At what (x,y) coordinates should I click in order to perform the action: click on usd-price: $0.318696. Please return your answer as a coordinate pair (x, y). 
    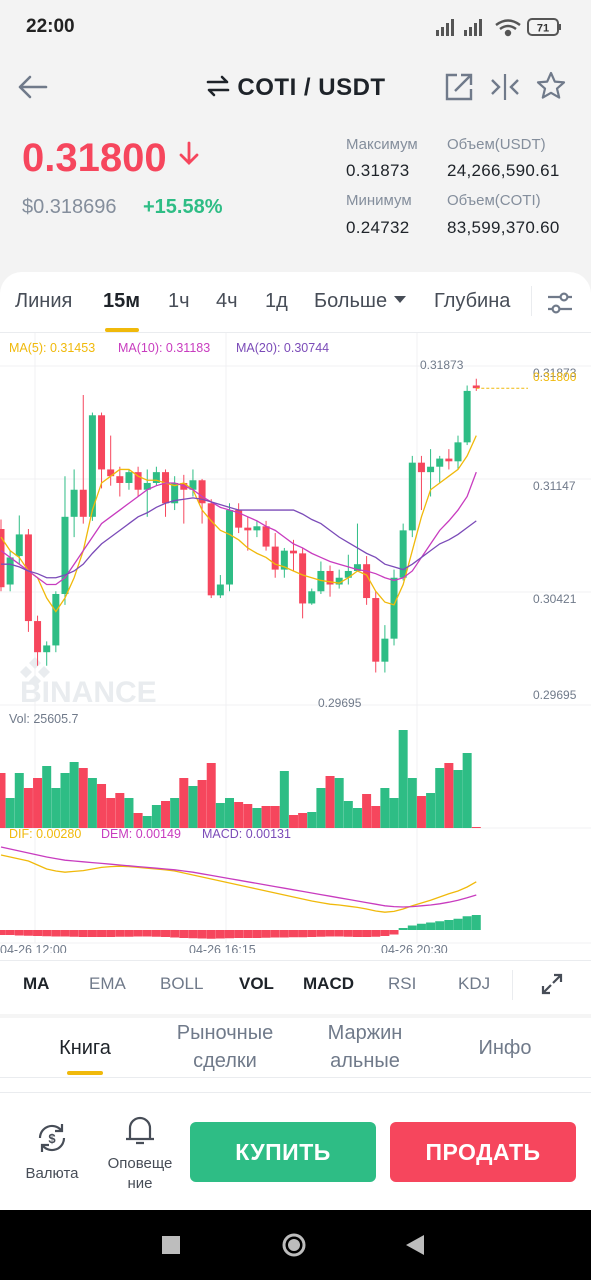
    Looking at the image, I should click on (69, 207).